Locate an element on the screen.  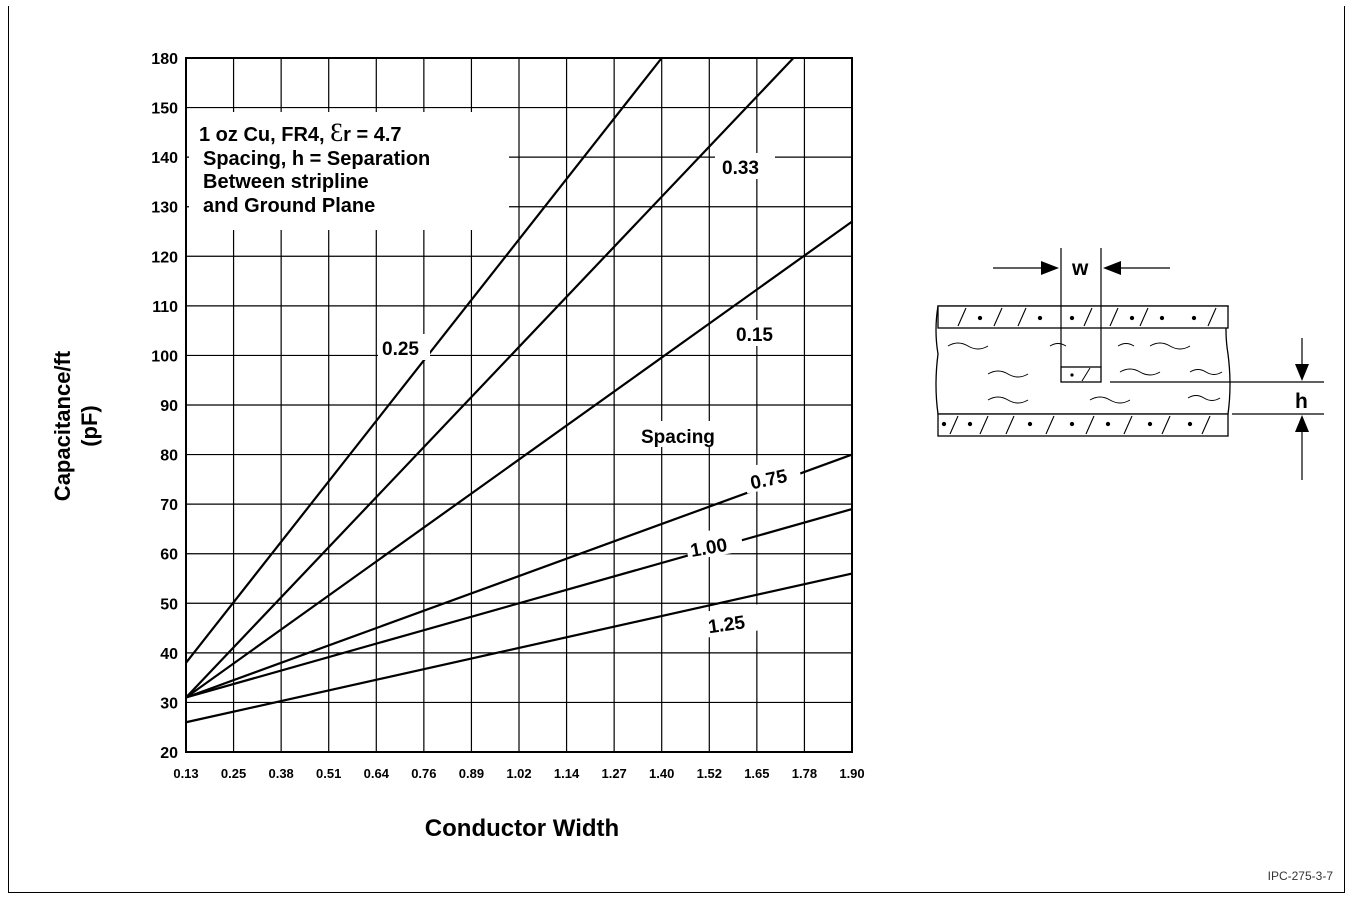
y-tick-label: 100 is located at coordinates (164, 356).